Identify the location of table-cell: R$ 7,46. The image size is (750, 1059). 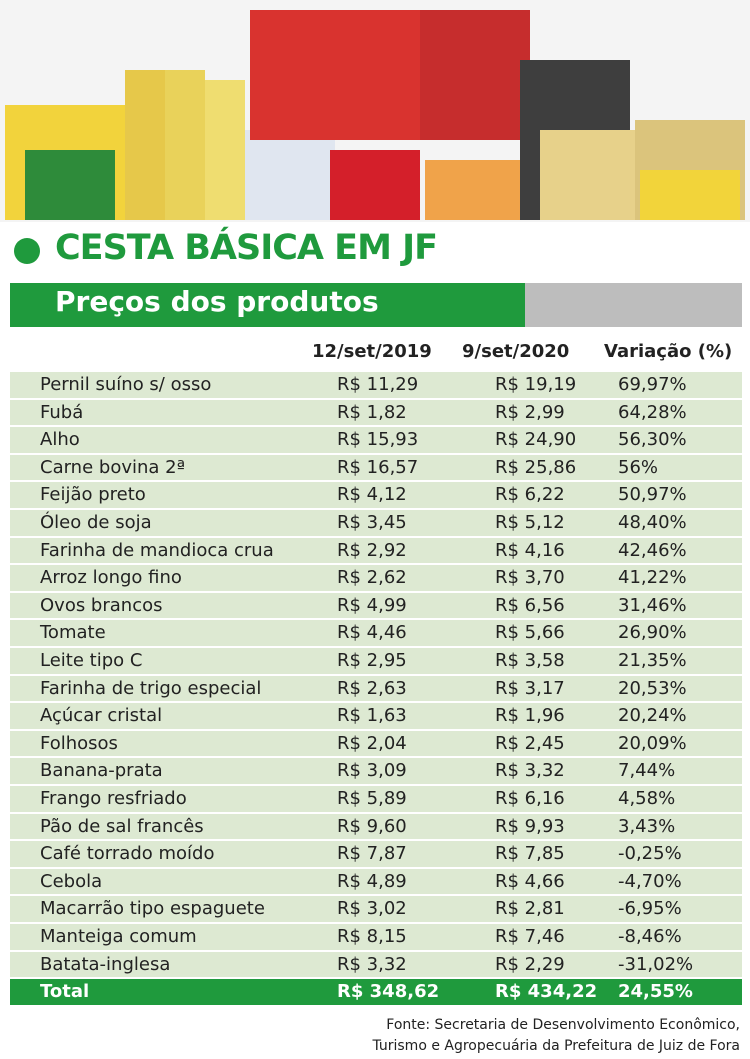
(530, 936).